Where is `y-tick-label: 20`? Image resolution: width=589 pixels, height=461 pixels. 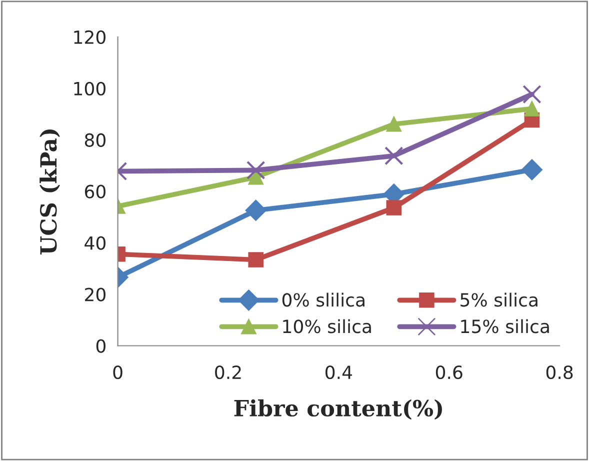 y-tick-label: 20 is located at coordinates (95, 295).